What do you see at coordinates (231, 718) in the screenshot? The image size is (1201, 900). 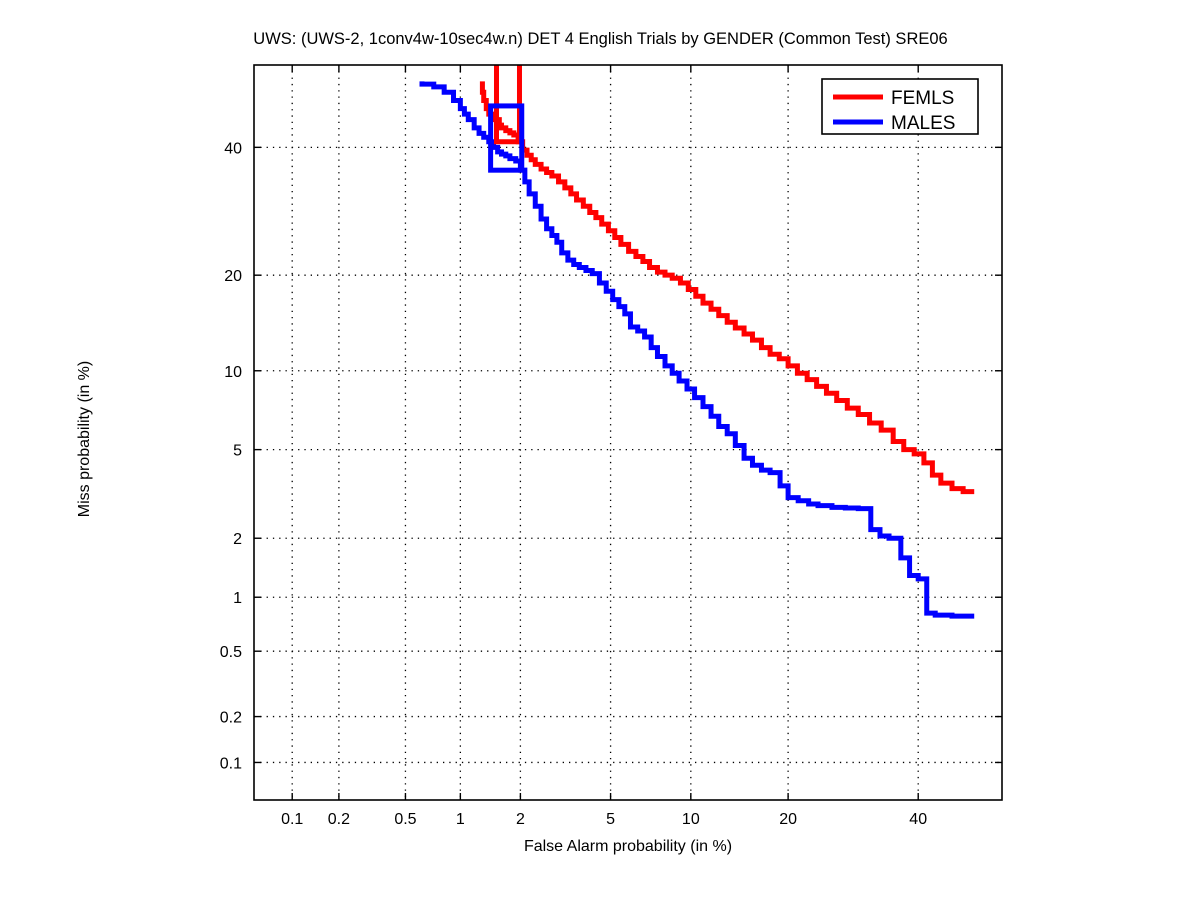 I see `y-tick-label: 0.2` at bounding box center [231, 718].